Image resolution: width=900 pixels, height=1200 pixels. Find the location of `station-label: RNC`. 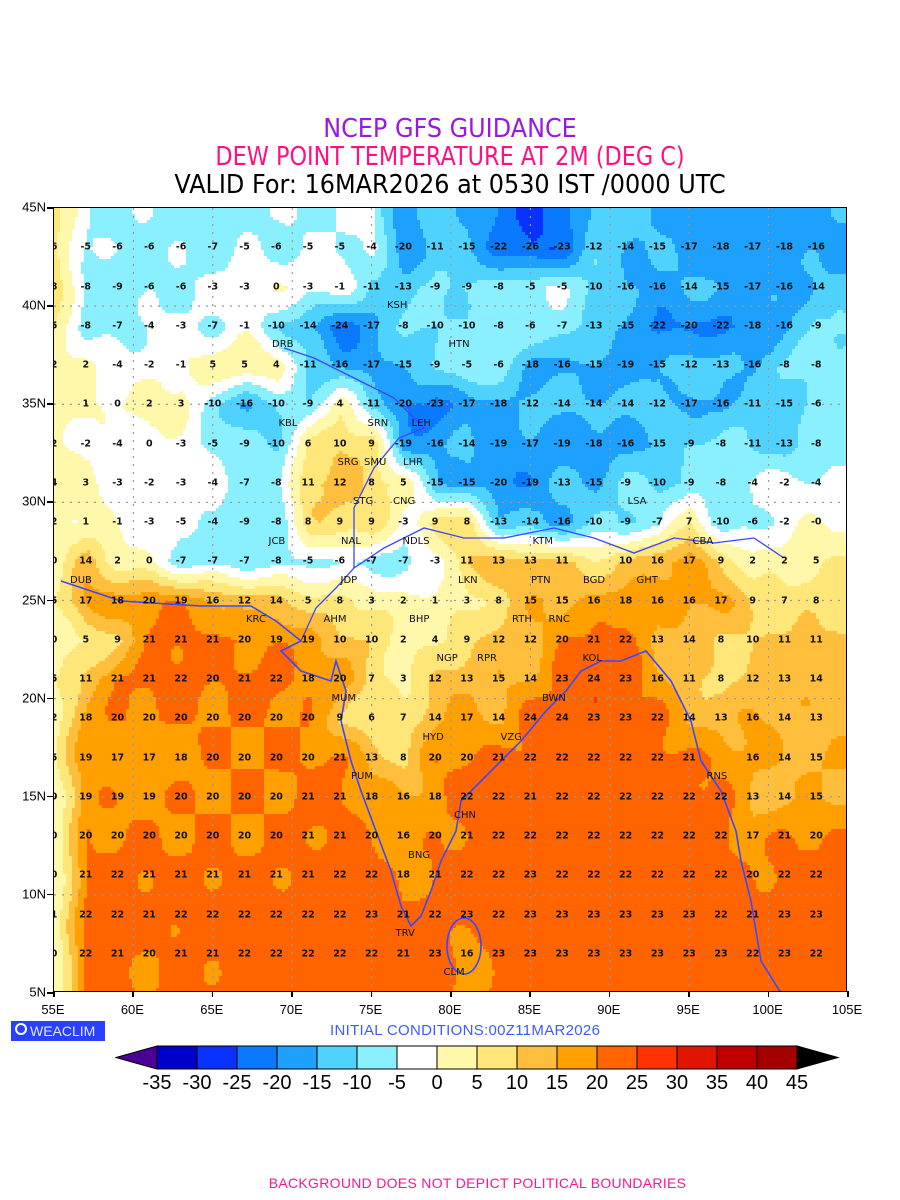

station-label: RNC is located at coordinates (559, 620).